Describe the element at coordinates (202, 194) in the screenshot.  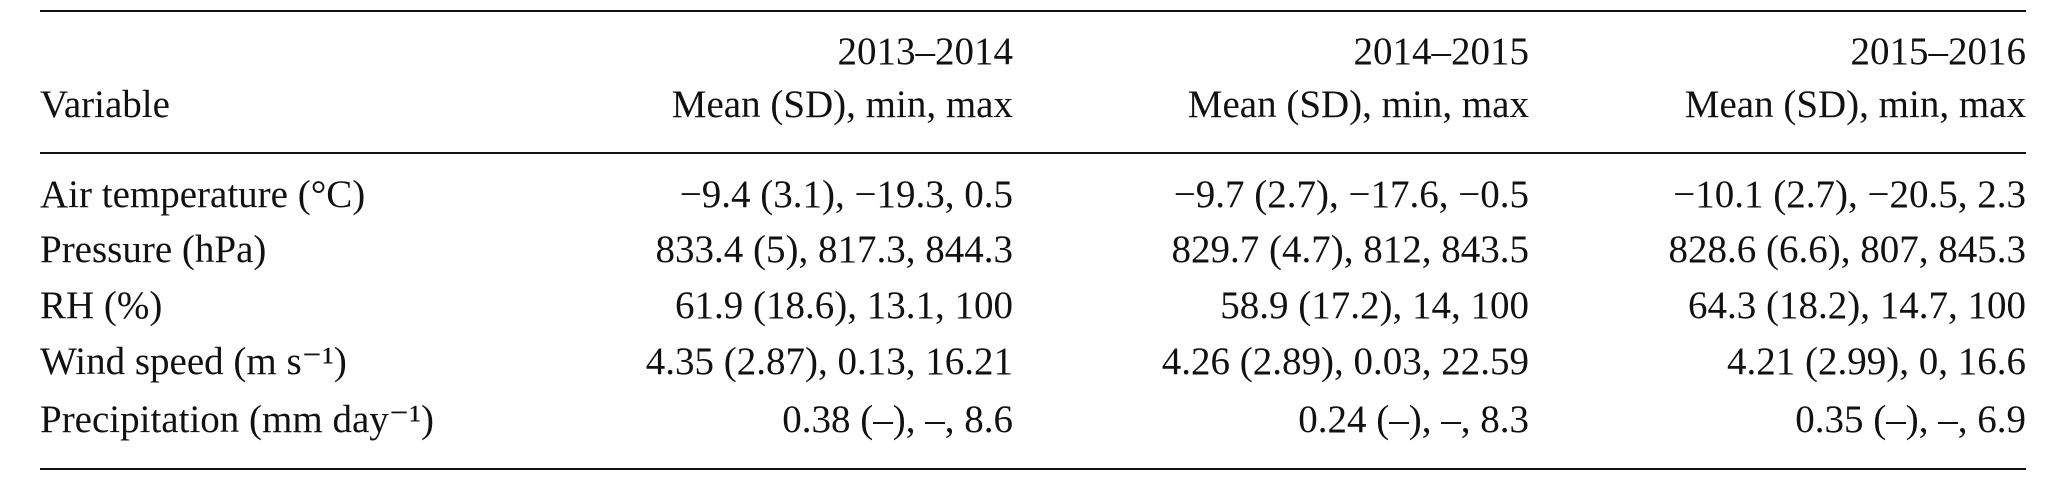
I see `row-label: Air temperature (°C)` at that location.